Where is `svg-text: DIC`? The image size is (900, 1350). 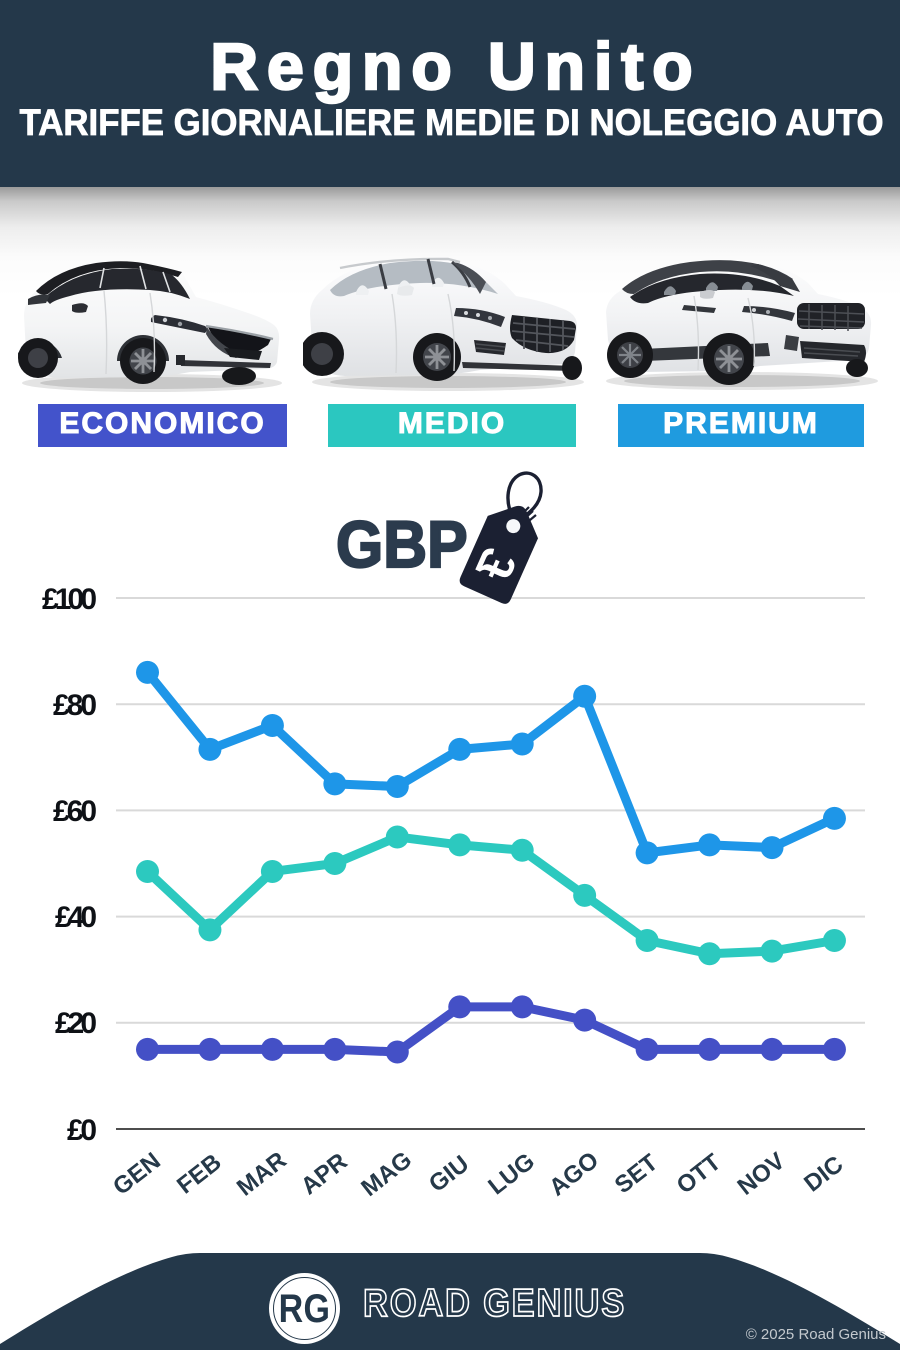
svg-text: DIC is located at coordinates (823, 1174).